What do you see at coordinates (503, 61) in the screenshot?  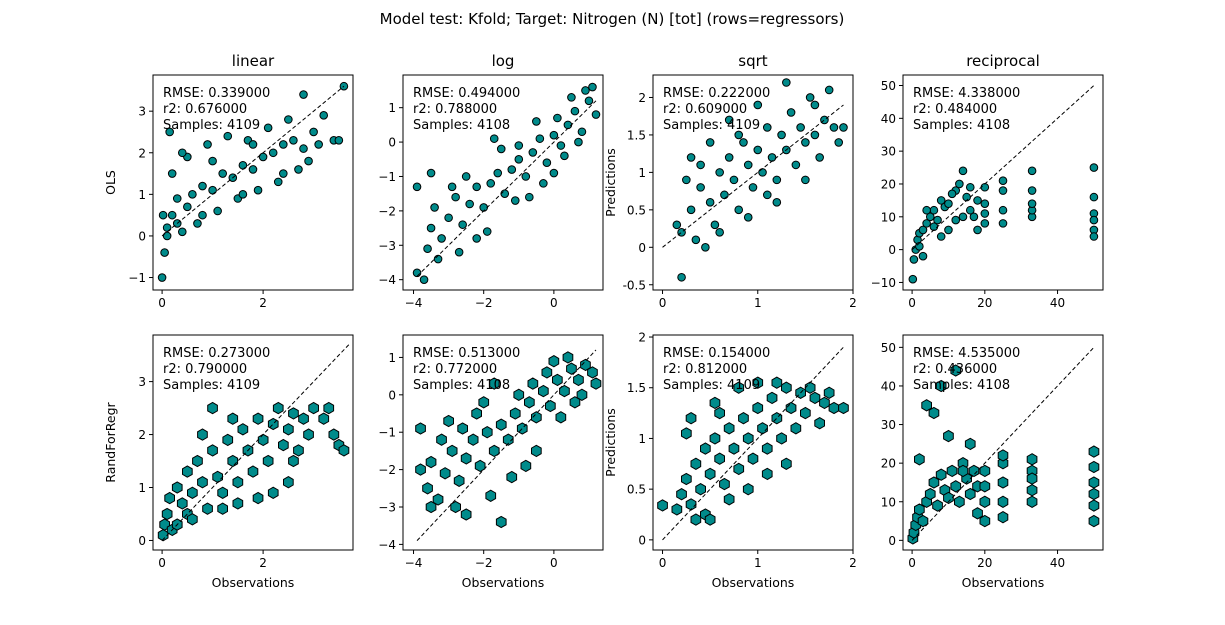 I see `subplot-title: log` at bounding box center [503, 61].